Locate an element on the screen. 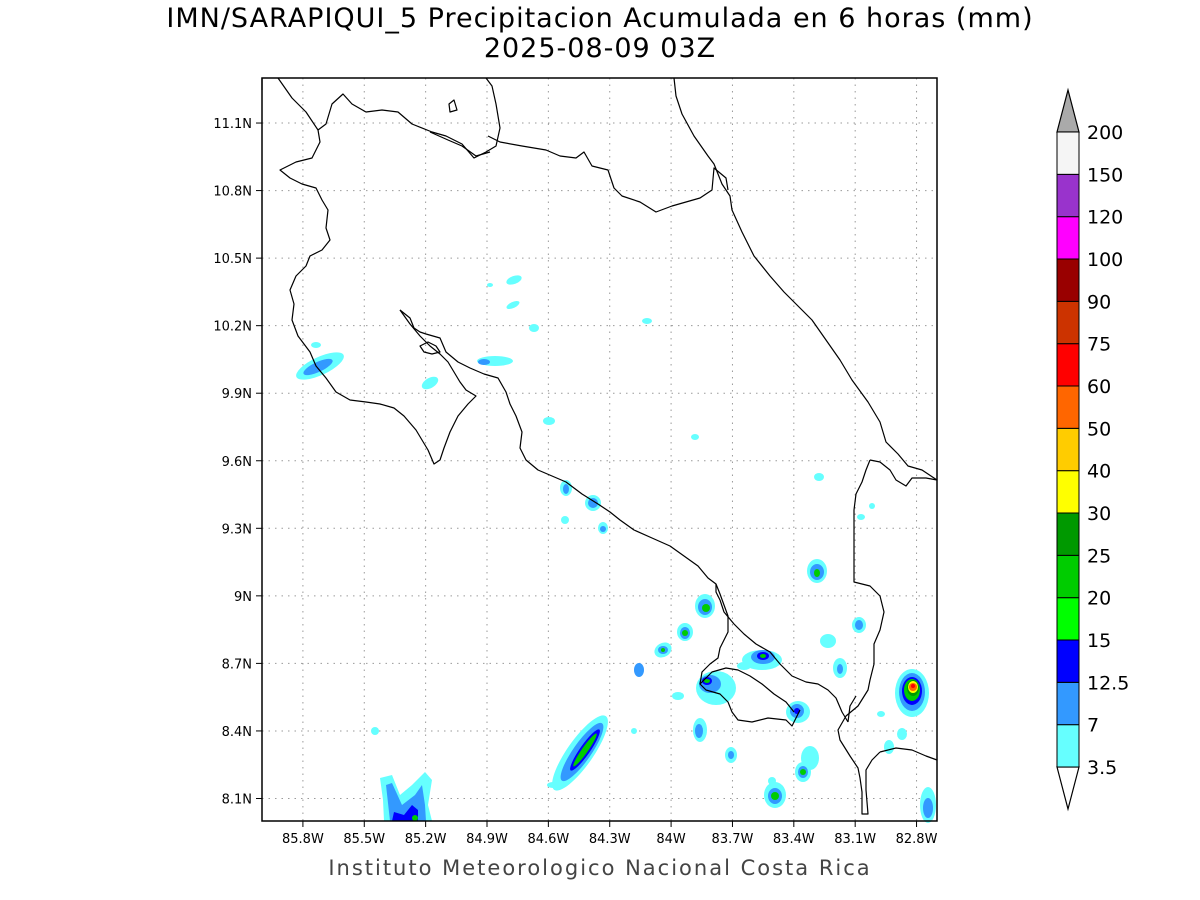  colorbar-label: 60 is located at coordinates (1099, 387).